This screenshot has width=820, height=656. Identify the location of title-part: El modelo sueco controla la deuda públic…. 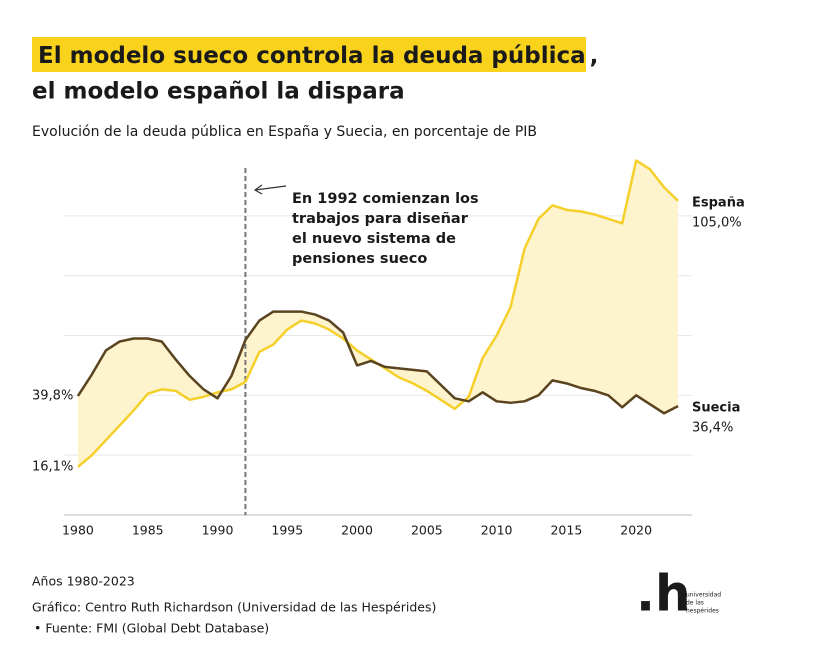
(312, 56).